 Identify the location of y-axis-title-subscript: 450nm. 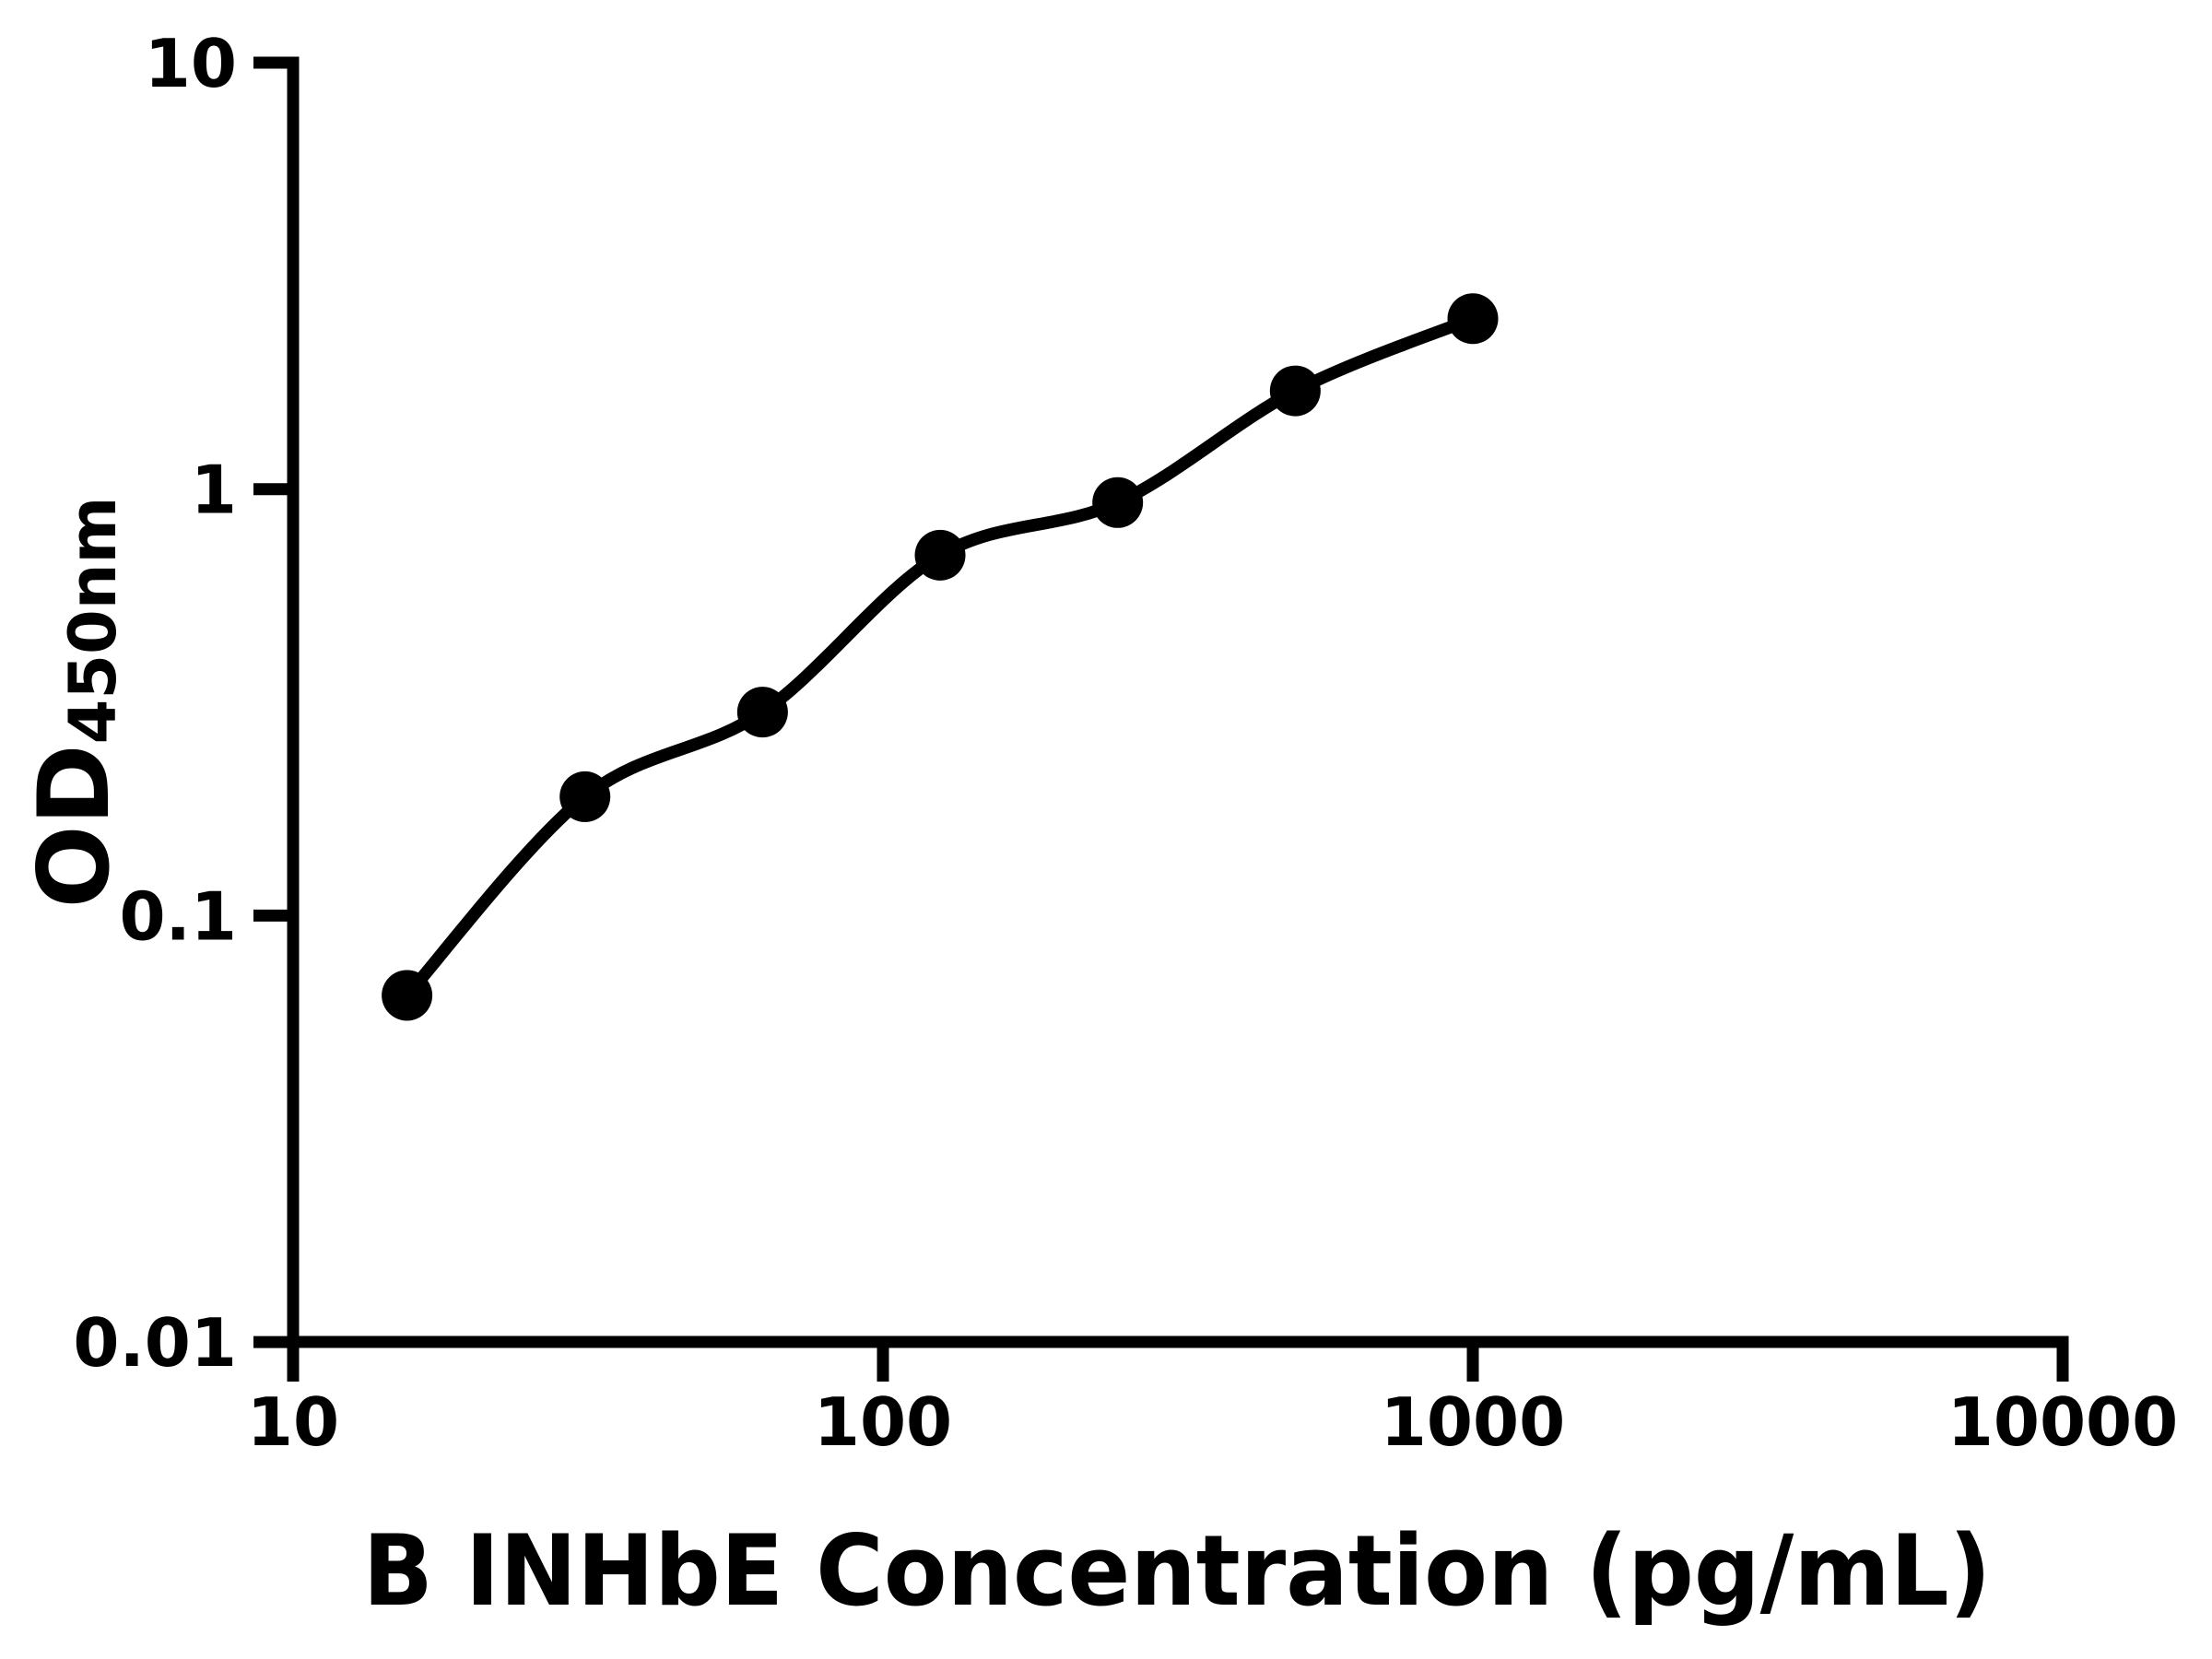
(93, 620).